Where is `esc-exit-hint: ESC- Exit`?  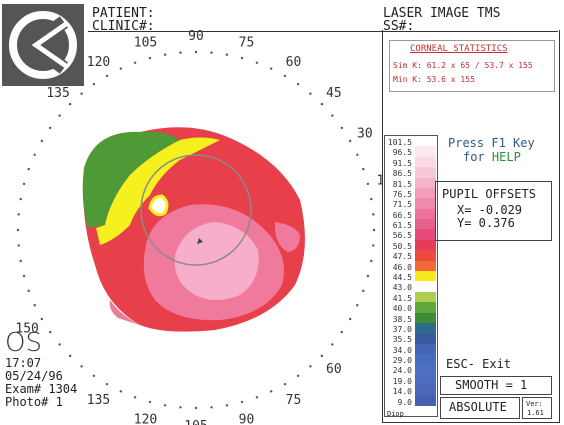
esc-exit-hint: ESC- Exit is located at coordinates (479, 364).